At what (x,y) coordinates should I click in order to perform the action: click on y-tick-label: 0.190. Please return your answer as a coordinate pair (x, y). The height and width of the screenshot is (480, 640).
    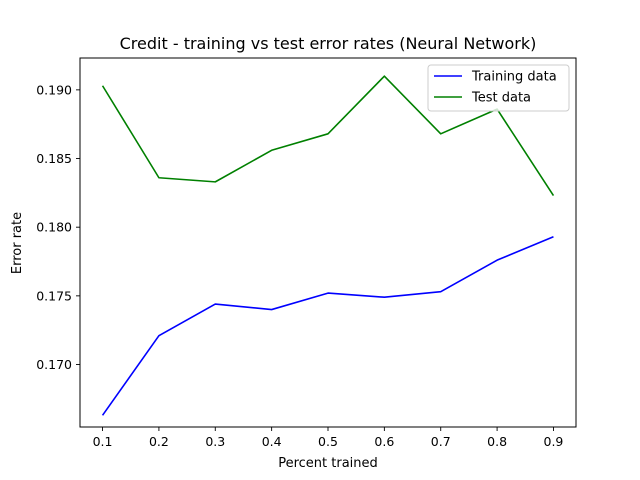
    Looking at the image, I should click on (54, 89).